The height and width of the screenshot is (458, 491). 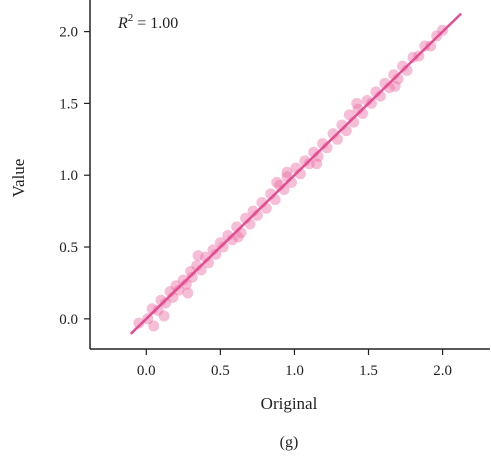 I want to click on y-tick-label: 2.0, so click(x=68, y=33).